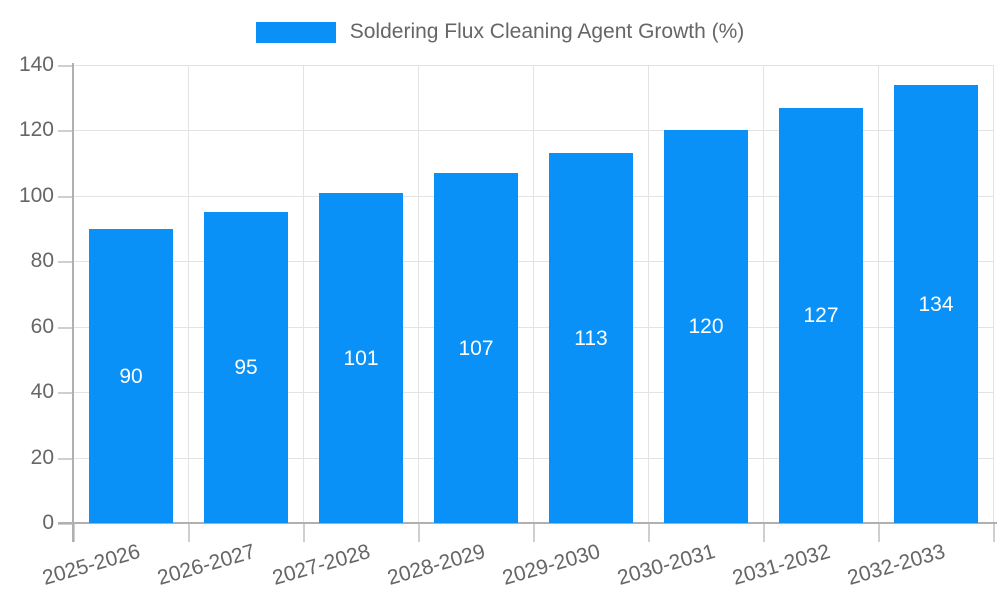 This screenshot has height=600, width=1000. I want to click on bar-value-label: 134, so click(936, 304).